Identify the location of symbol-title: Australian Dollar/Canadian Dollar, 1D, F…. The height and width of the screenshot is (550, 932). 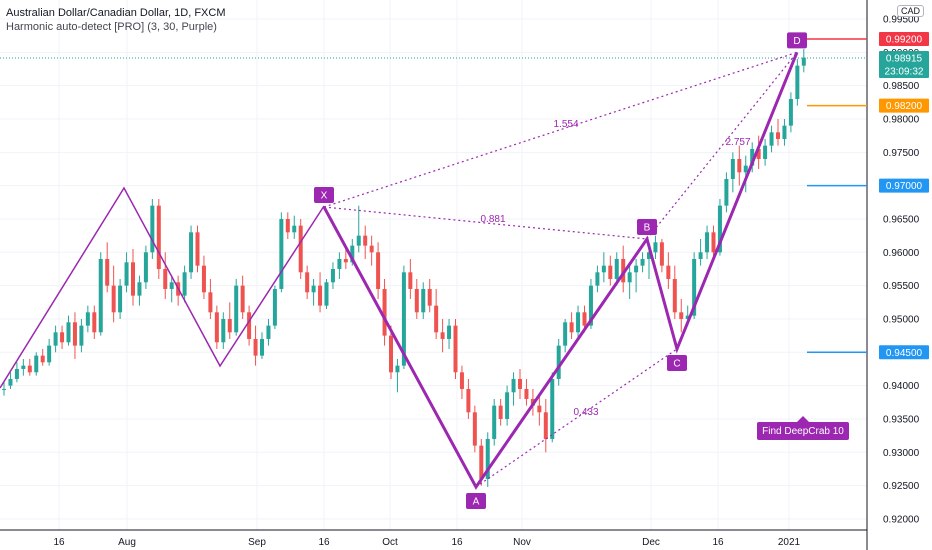
(116, 13).